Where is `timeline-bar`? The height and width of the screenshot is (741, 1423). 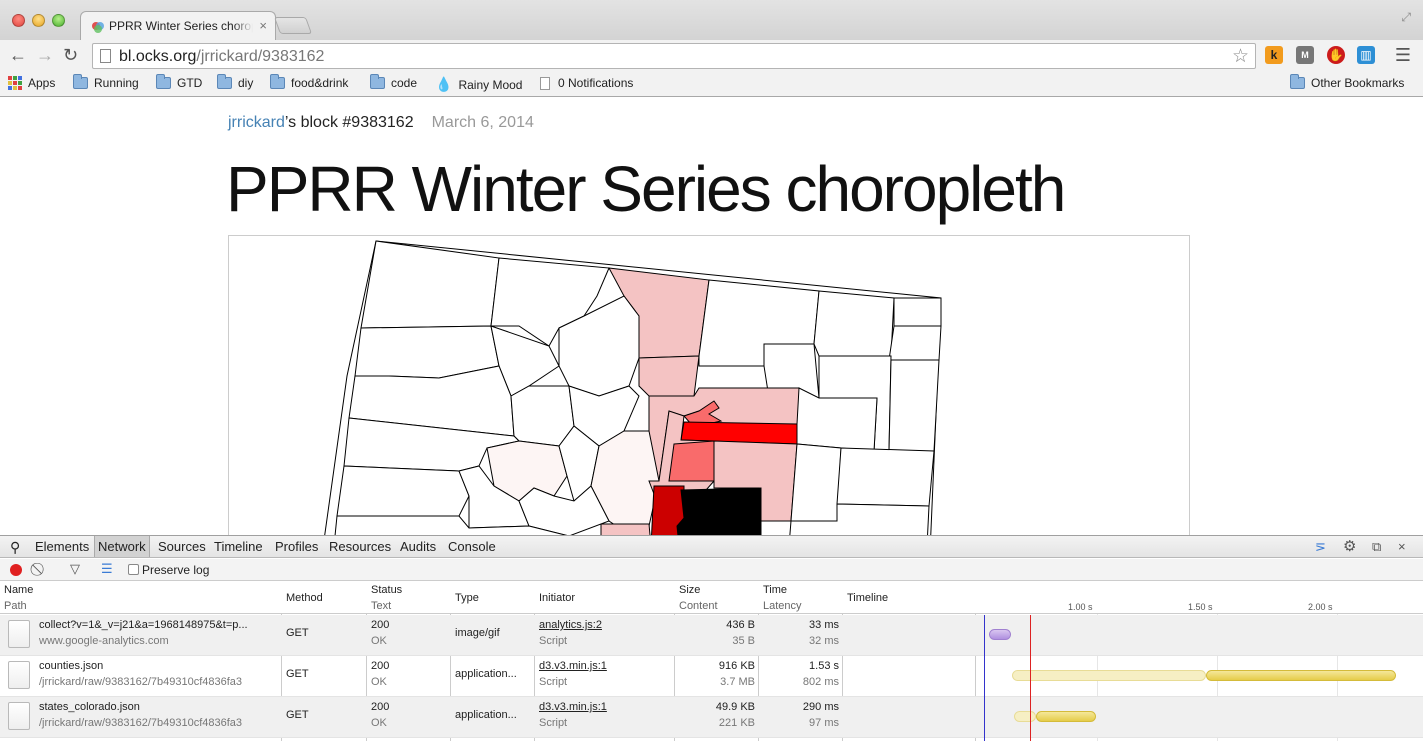
timeline-bar is located at coordinates (1000, 634).